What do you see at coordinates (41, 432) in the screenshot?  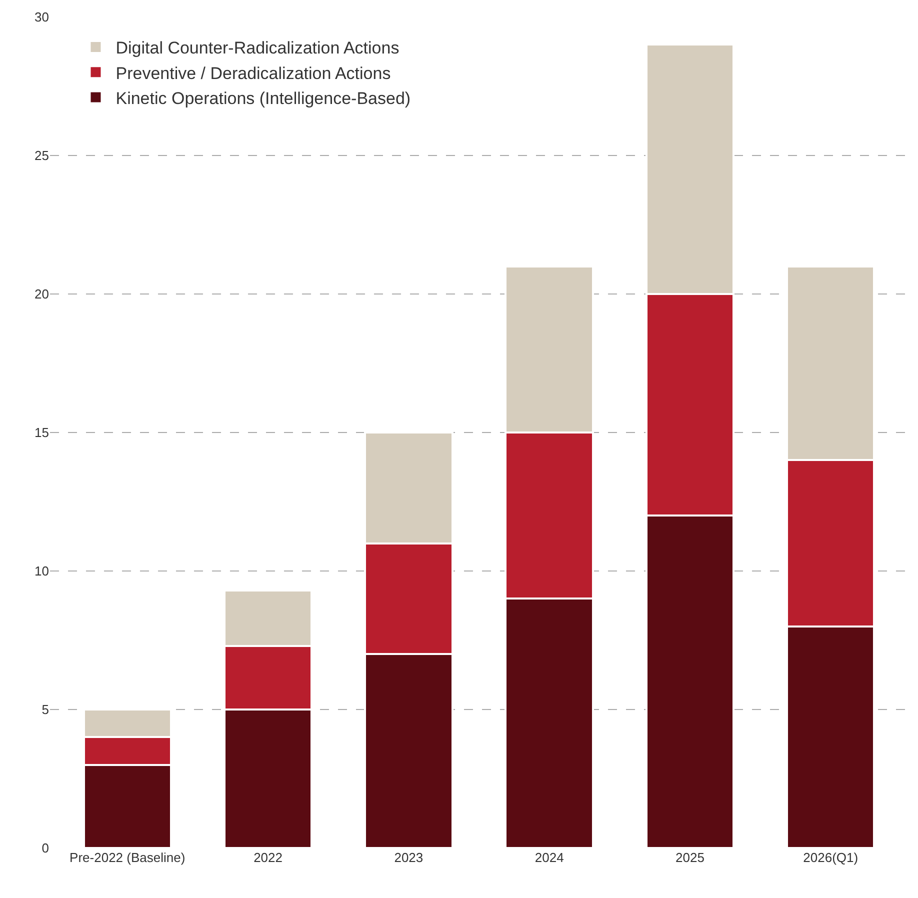 I see `y-tick-label: 15` at bounding box center [41, 432].